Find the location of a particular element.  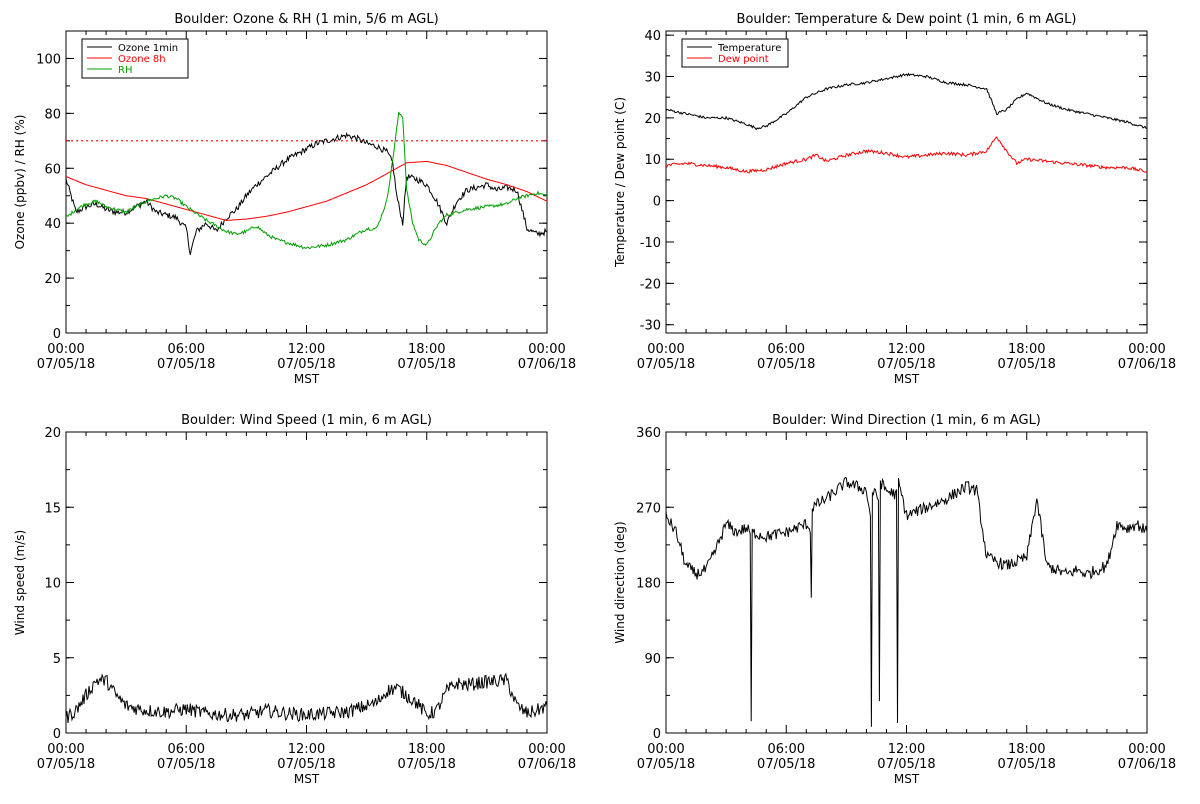

y-tick-label: 180 is located at coordinates (648, 584).